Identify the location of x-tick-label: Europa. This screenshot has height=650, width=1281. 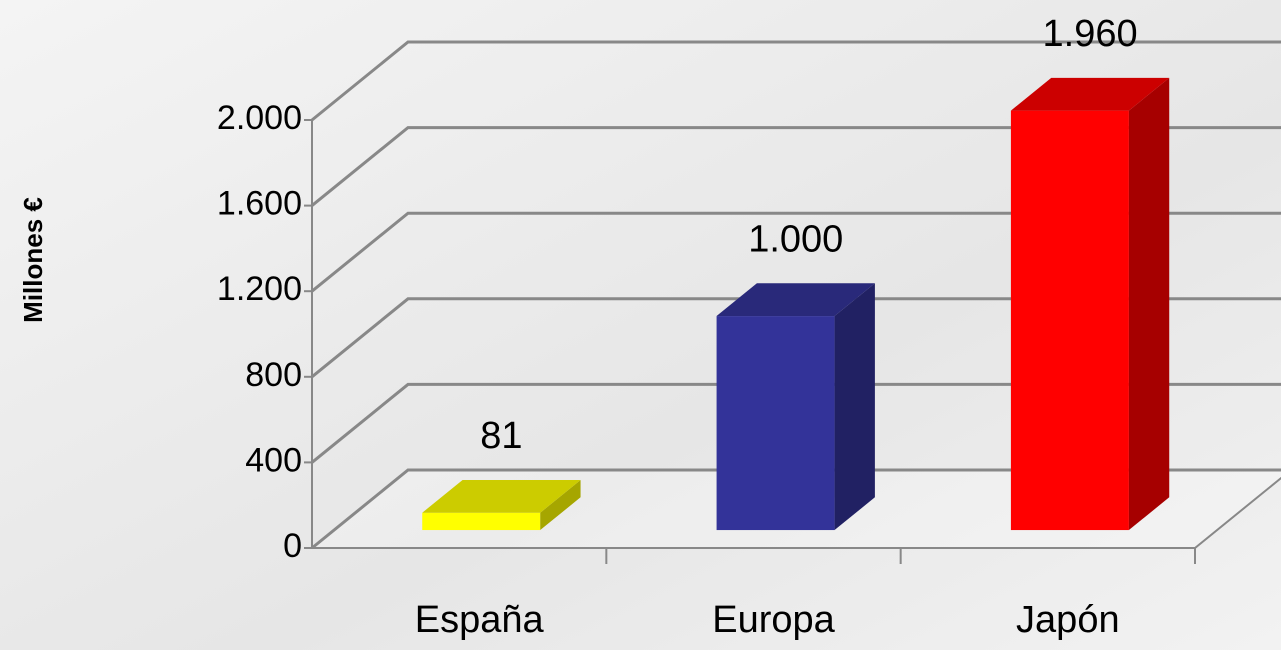
(773, 620).